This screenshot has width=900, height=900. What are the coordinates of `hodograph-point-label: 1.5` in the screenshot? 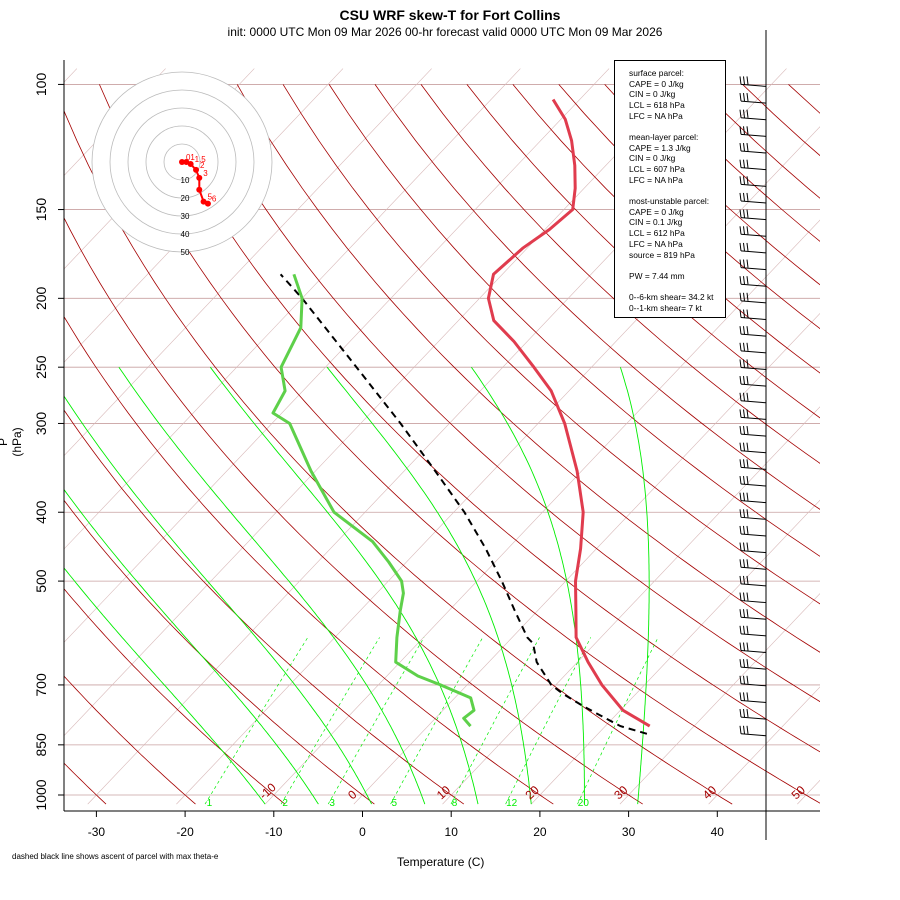 It's located at (201, 159).